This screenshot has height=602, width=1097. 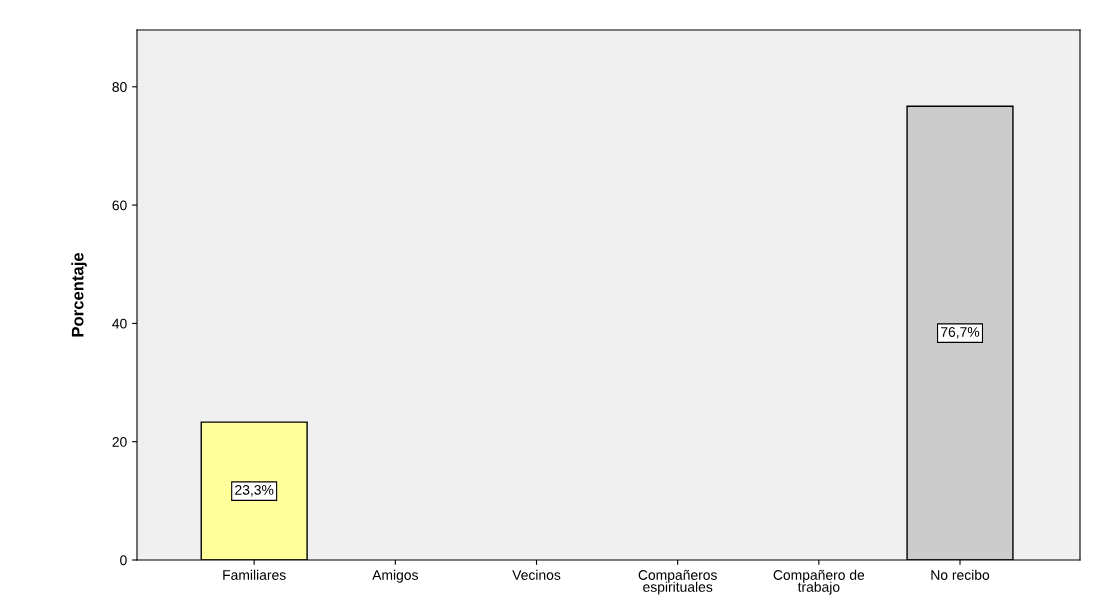 I want to click on x-tick-label: Compañero de trabajo, so click(x=819, y=582).